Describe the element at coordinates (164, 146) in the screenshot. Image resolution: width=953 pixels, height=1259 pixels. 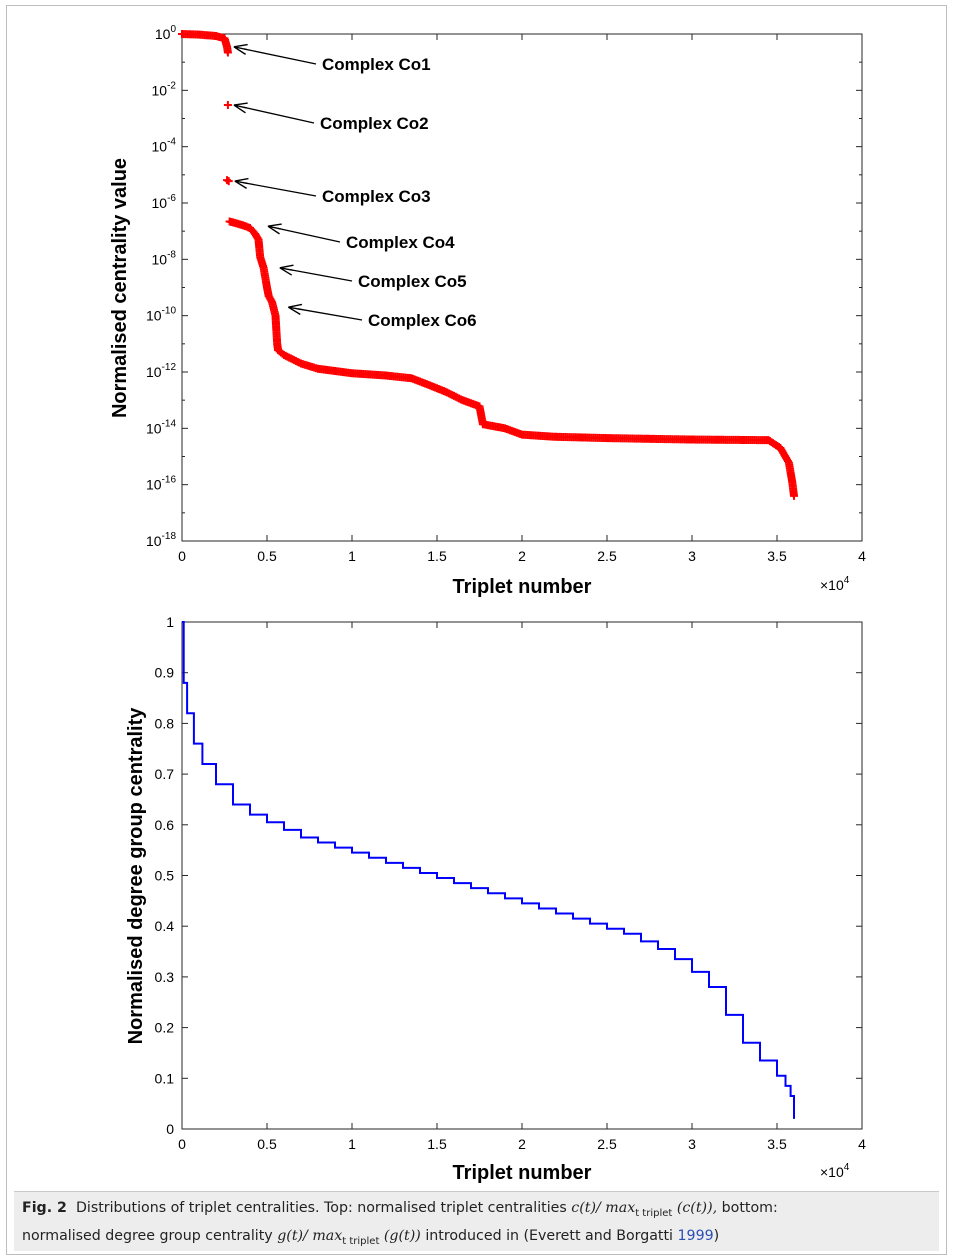
I see `top-y-tick-label: 10⁻⁴` at that location.